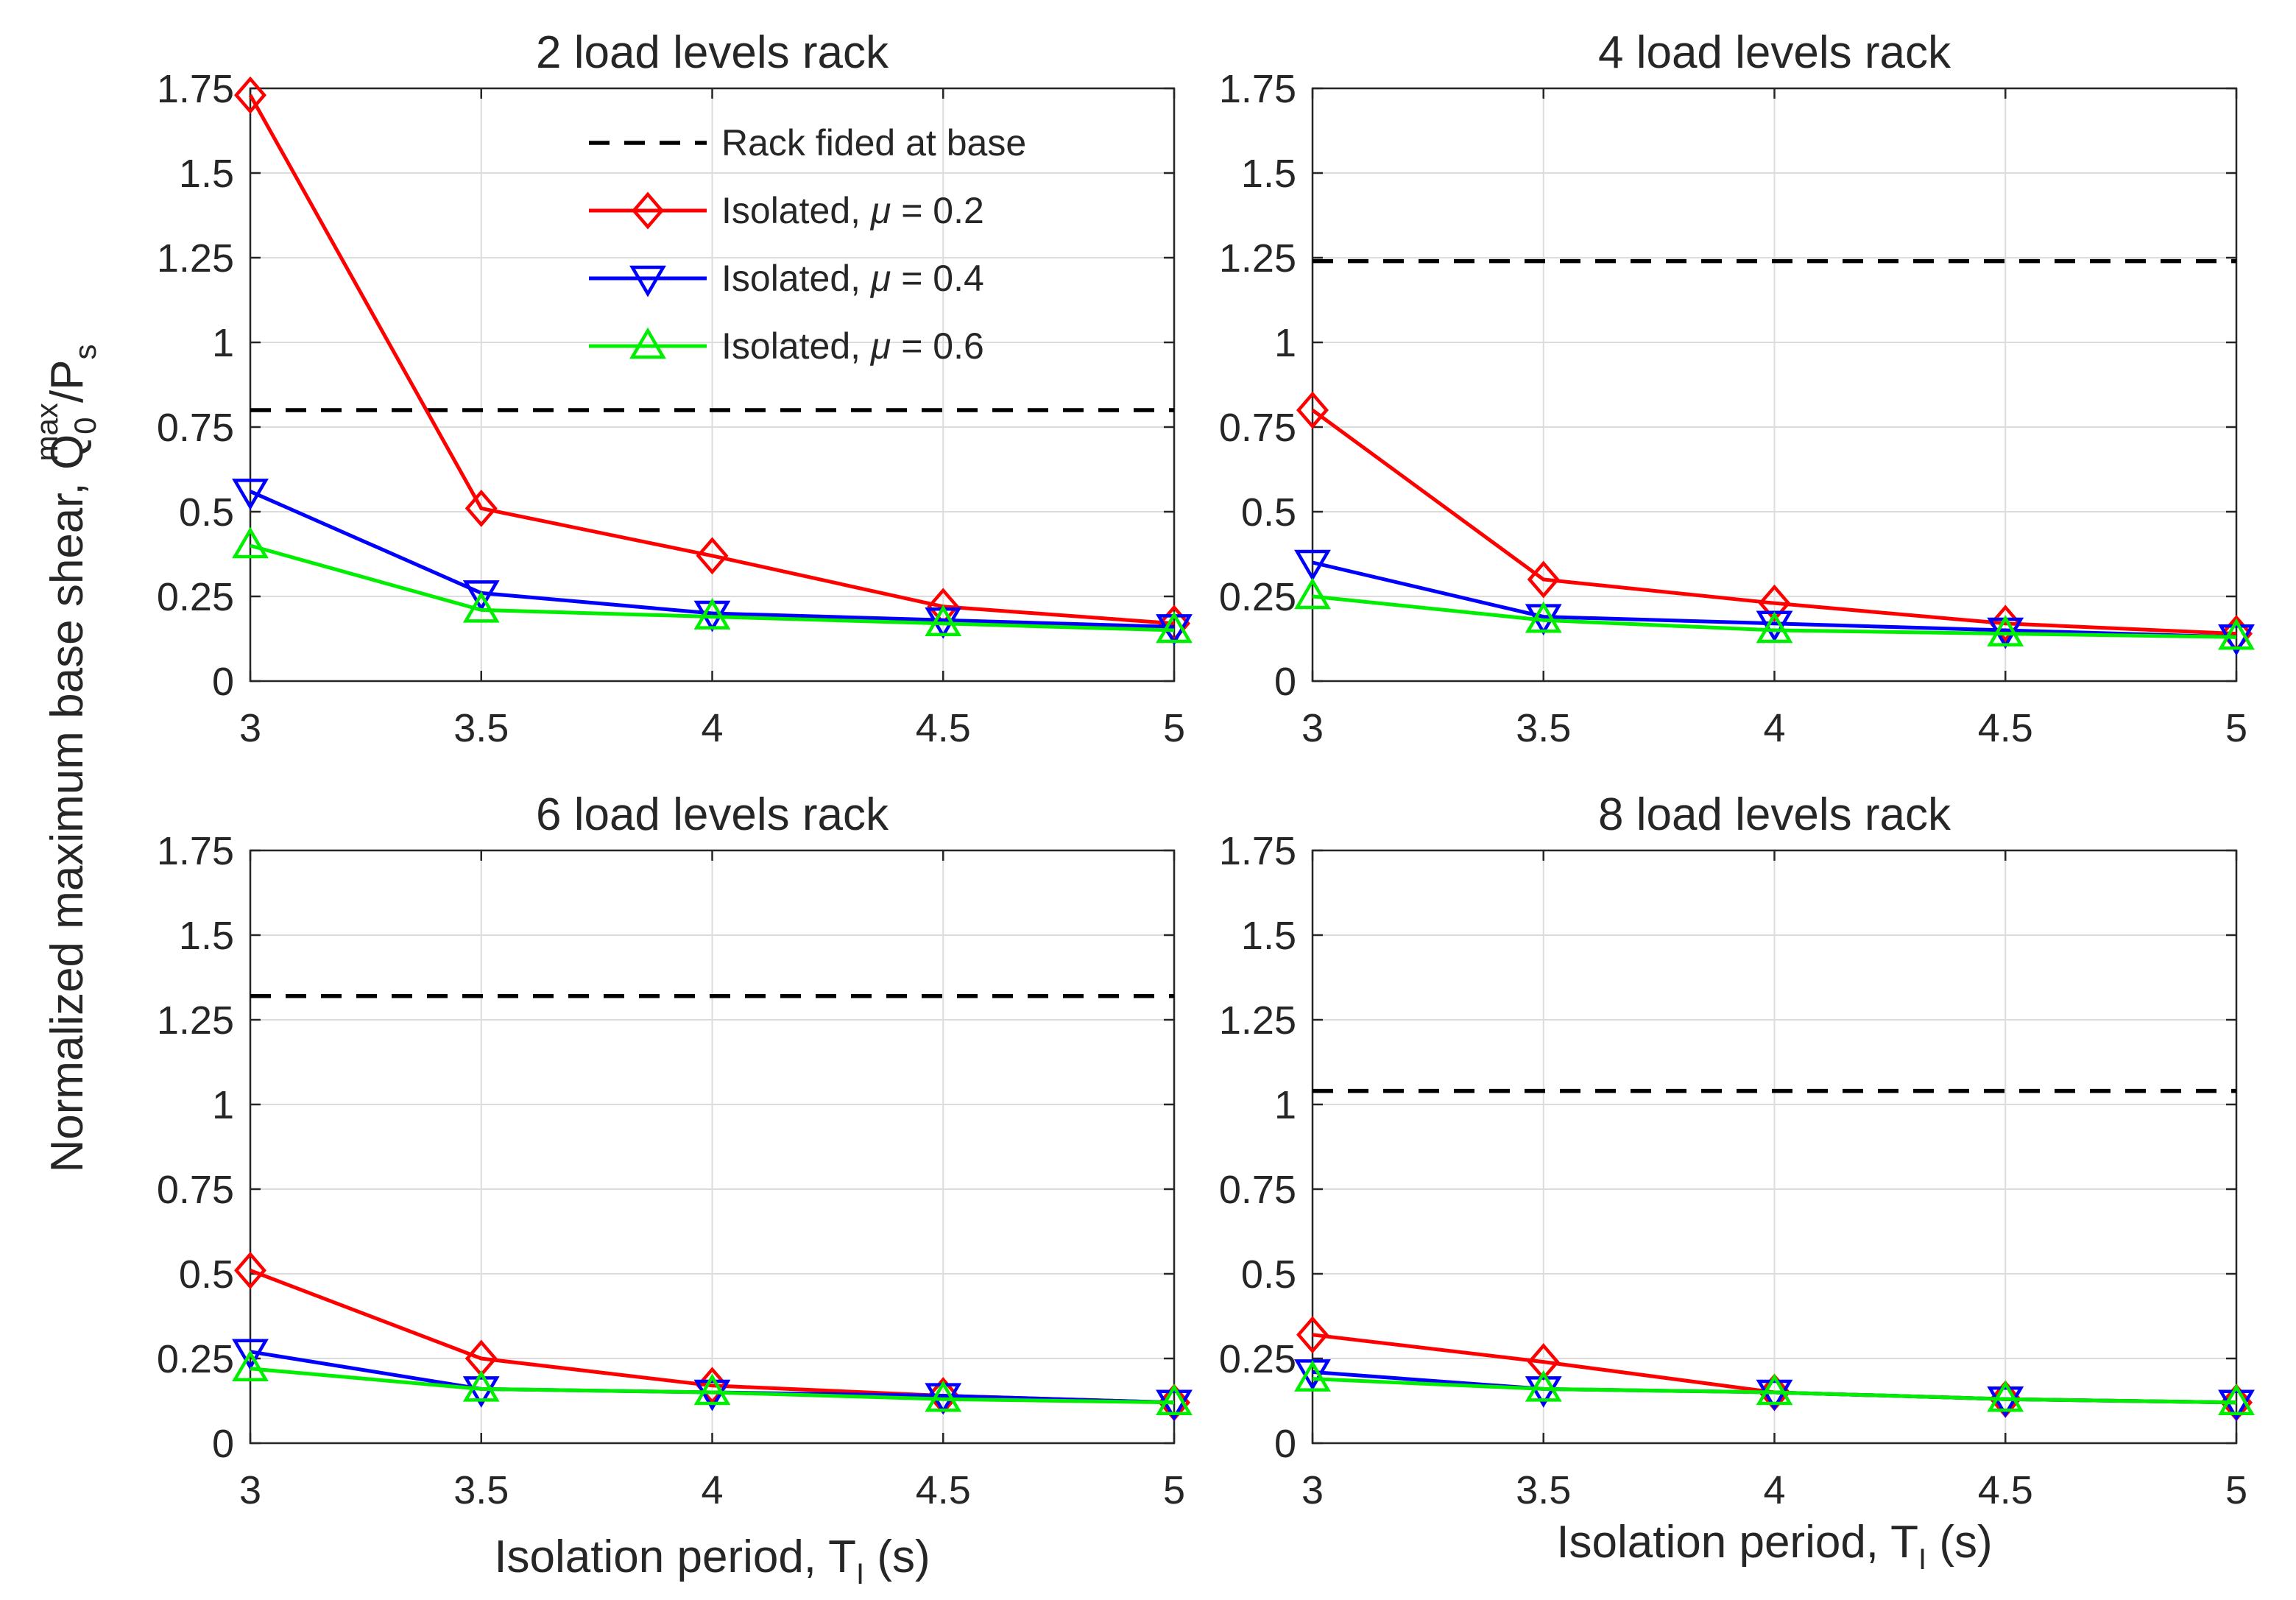 The width and height of the screenshot is (2296, 1600). What do you see at coordinates (853, 210) in the screenshot?
I see `legend-label: Isolated, μ = 0.2` at bounding box center [853, 210].